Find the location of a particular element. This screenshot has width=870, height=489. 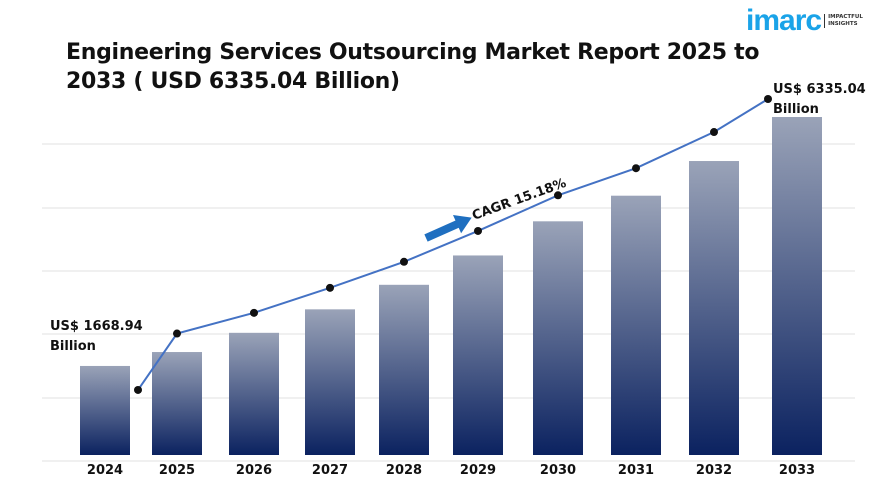

bar-2027 is located at coordinates (330, 382).